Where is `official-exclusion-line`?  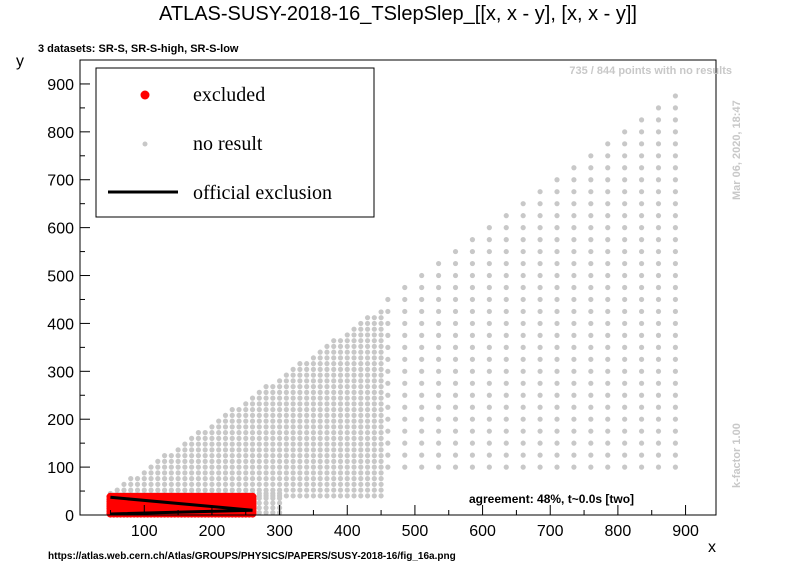 official-exclusion-line is located at coordinates (181, 505).